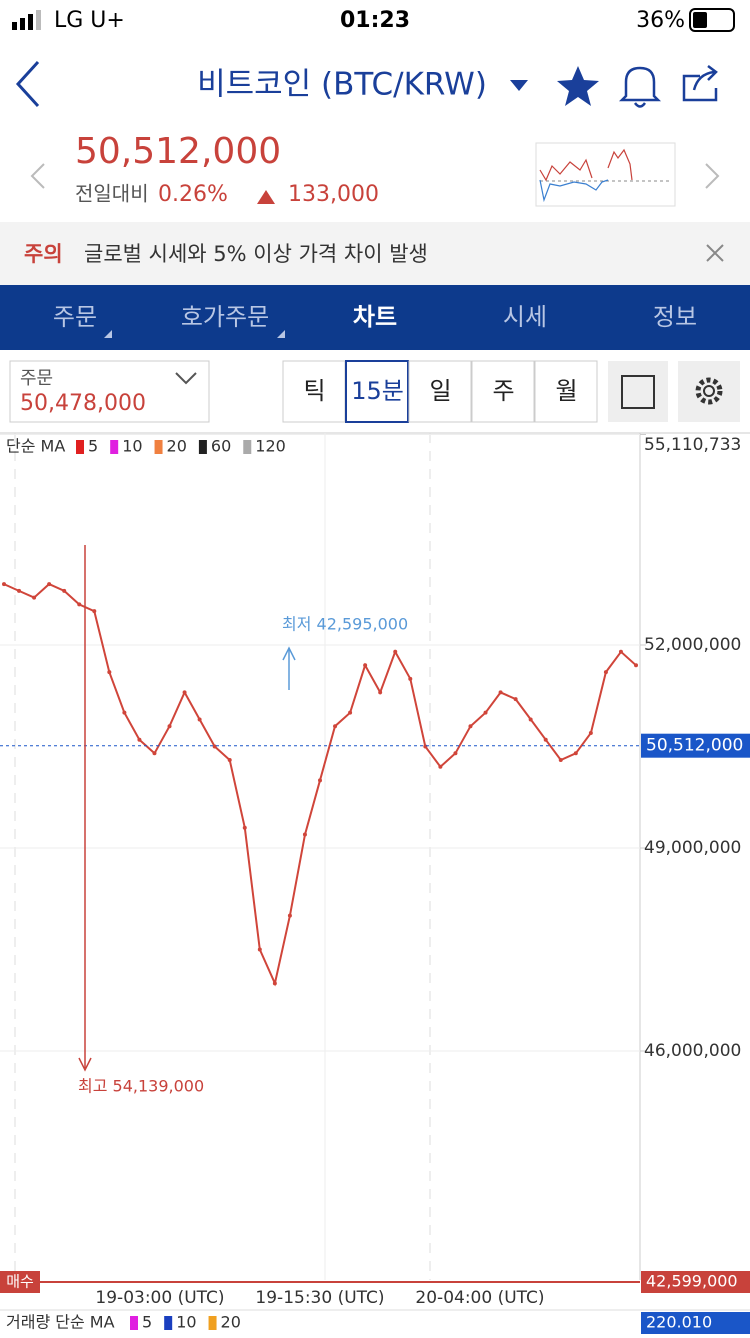 This screenshot has width=750, height=1338. What do you see at coordinates (333, 194) in the screenshot?
I see `change: 133,000` at bounding box center [333, 194].